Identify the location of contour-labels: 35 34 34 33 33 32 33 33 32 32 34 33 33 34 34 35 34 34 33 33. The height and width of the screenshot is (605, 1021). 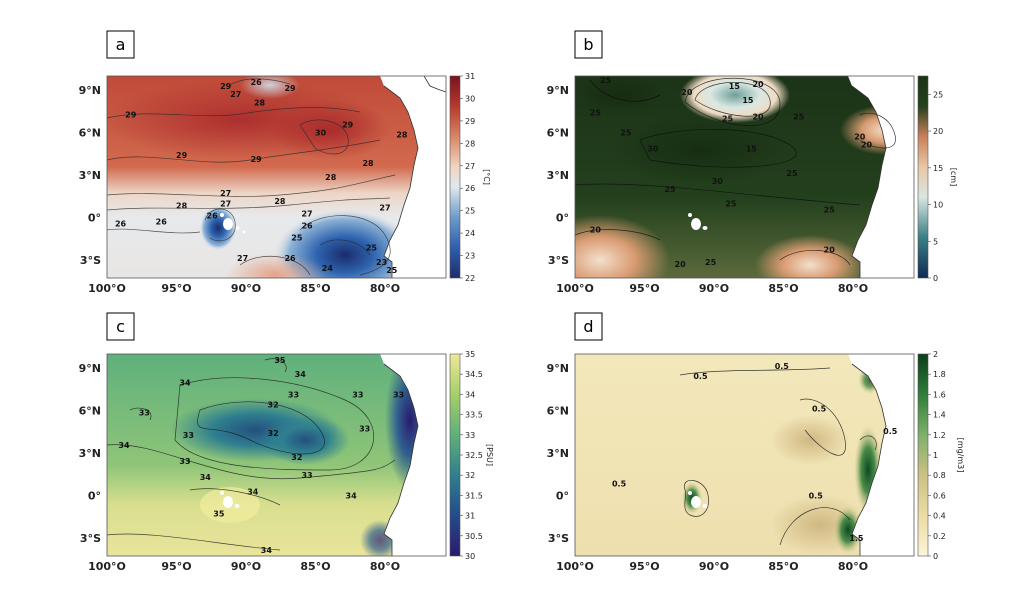
(261, 455).